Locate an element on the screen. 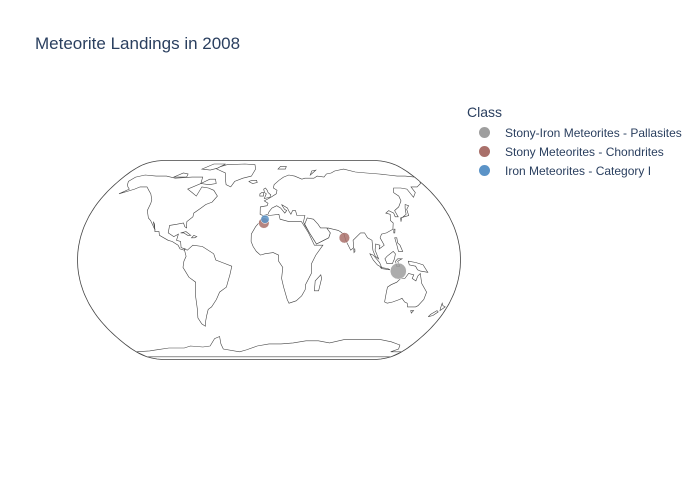 The height and width of the screenshot is (500, 700). chart-title: Meteorite Landings in 2008 is located at coordinates (138, 43).